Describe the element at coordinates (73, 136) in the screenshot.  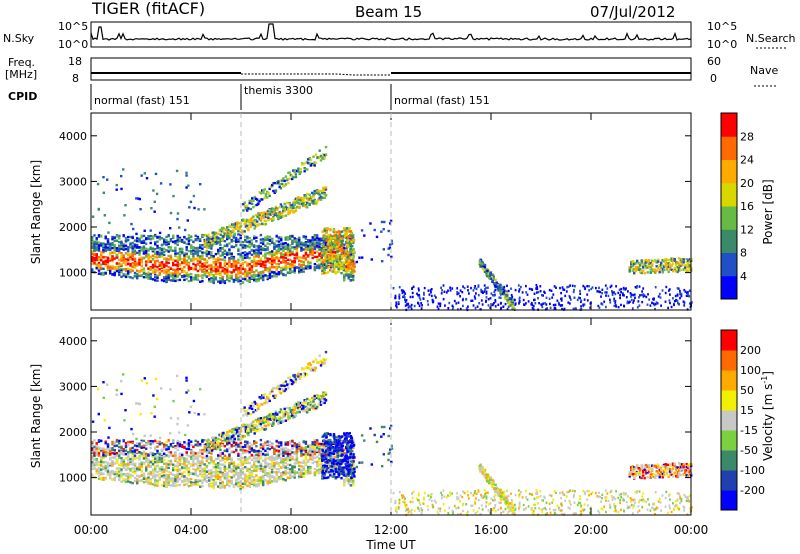
I see `y-tick-label: 4000` at that location.